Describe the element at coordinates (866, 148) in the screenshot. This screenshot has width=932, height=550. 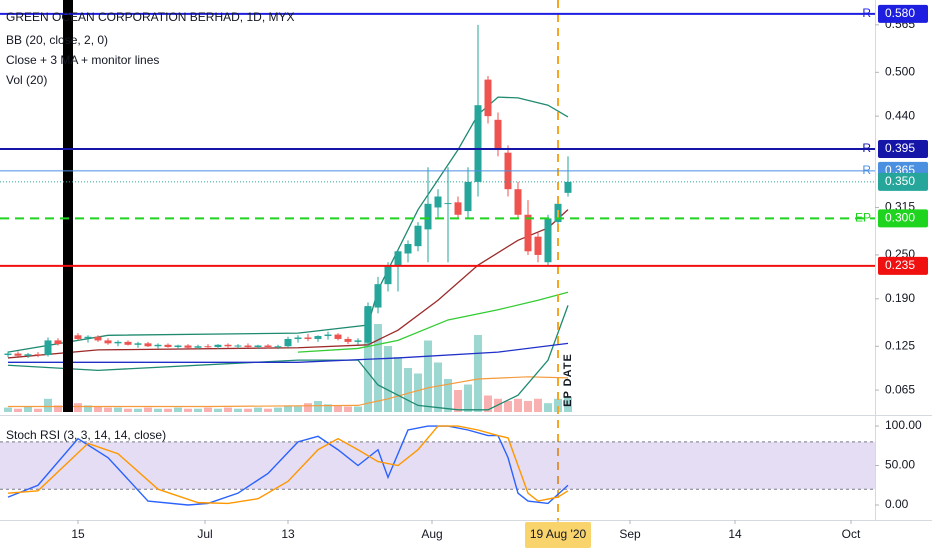
I see `level-tag: R` at that location.